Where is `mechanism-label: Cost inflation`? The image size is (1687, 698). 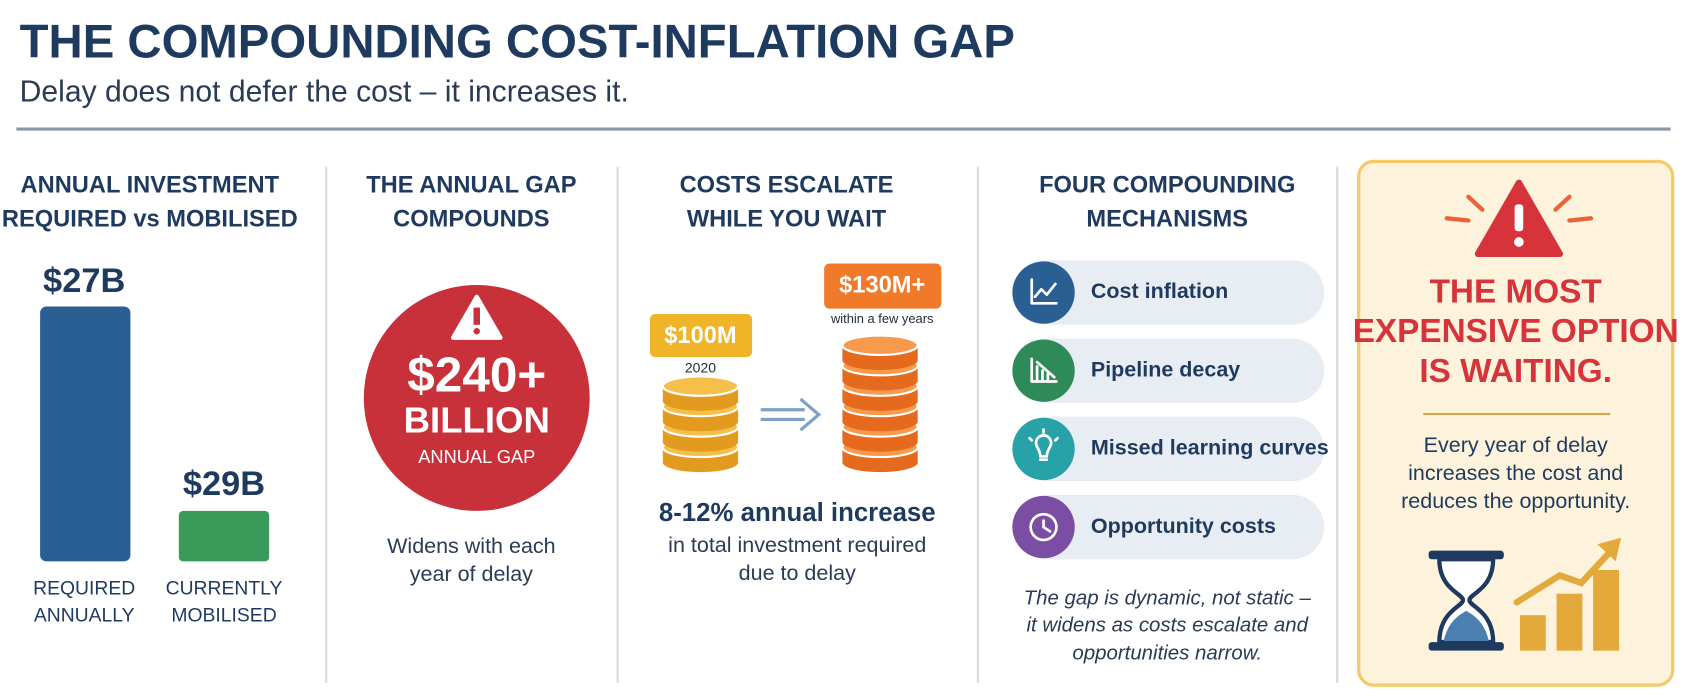 mechanism-label: Cost inflation is located at coordinates (1159, 291).